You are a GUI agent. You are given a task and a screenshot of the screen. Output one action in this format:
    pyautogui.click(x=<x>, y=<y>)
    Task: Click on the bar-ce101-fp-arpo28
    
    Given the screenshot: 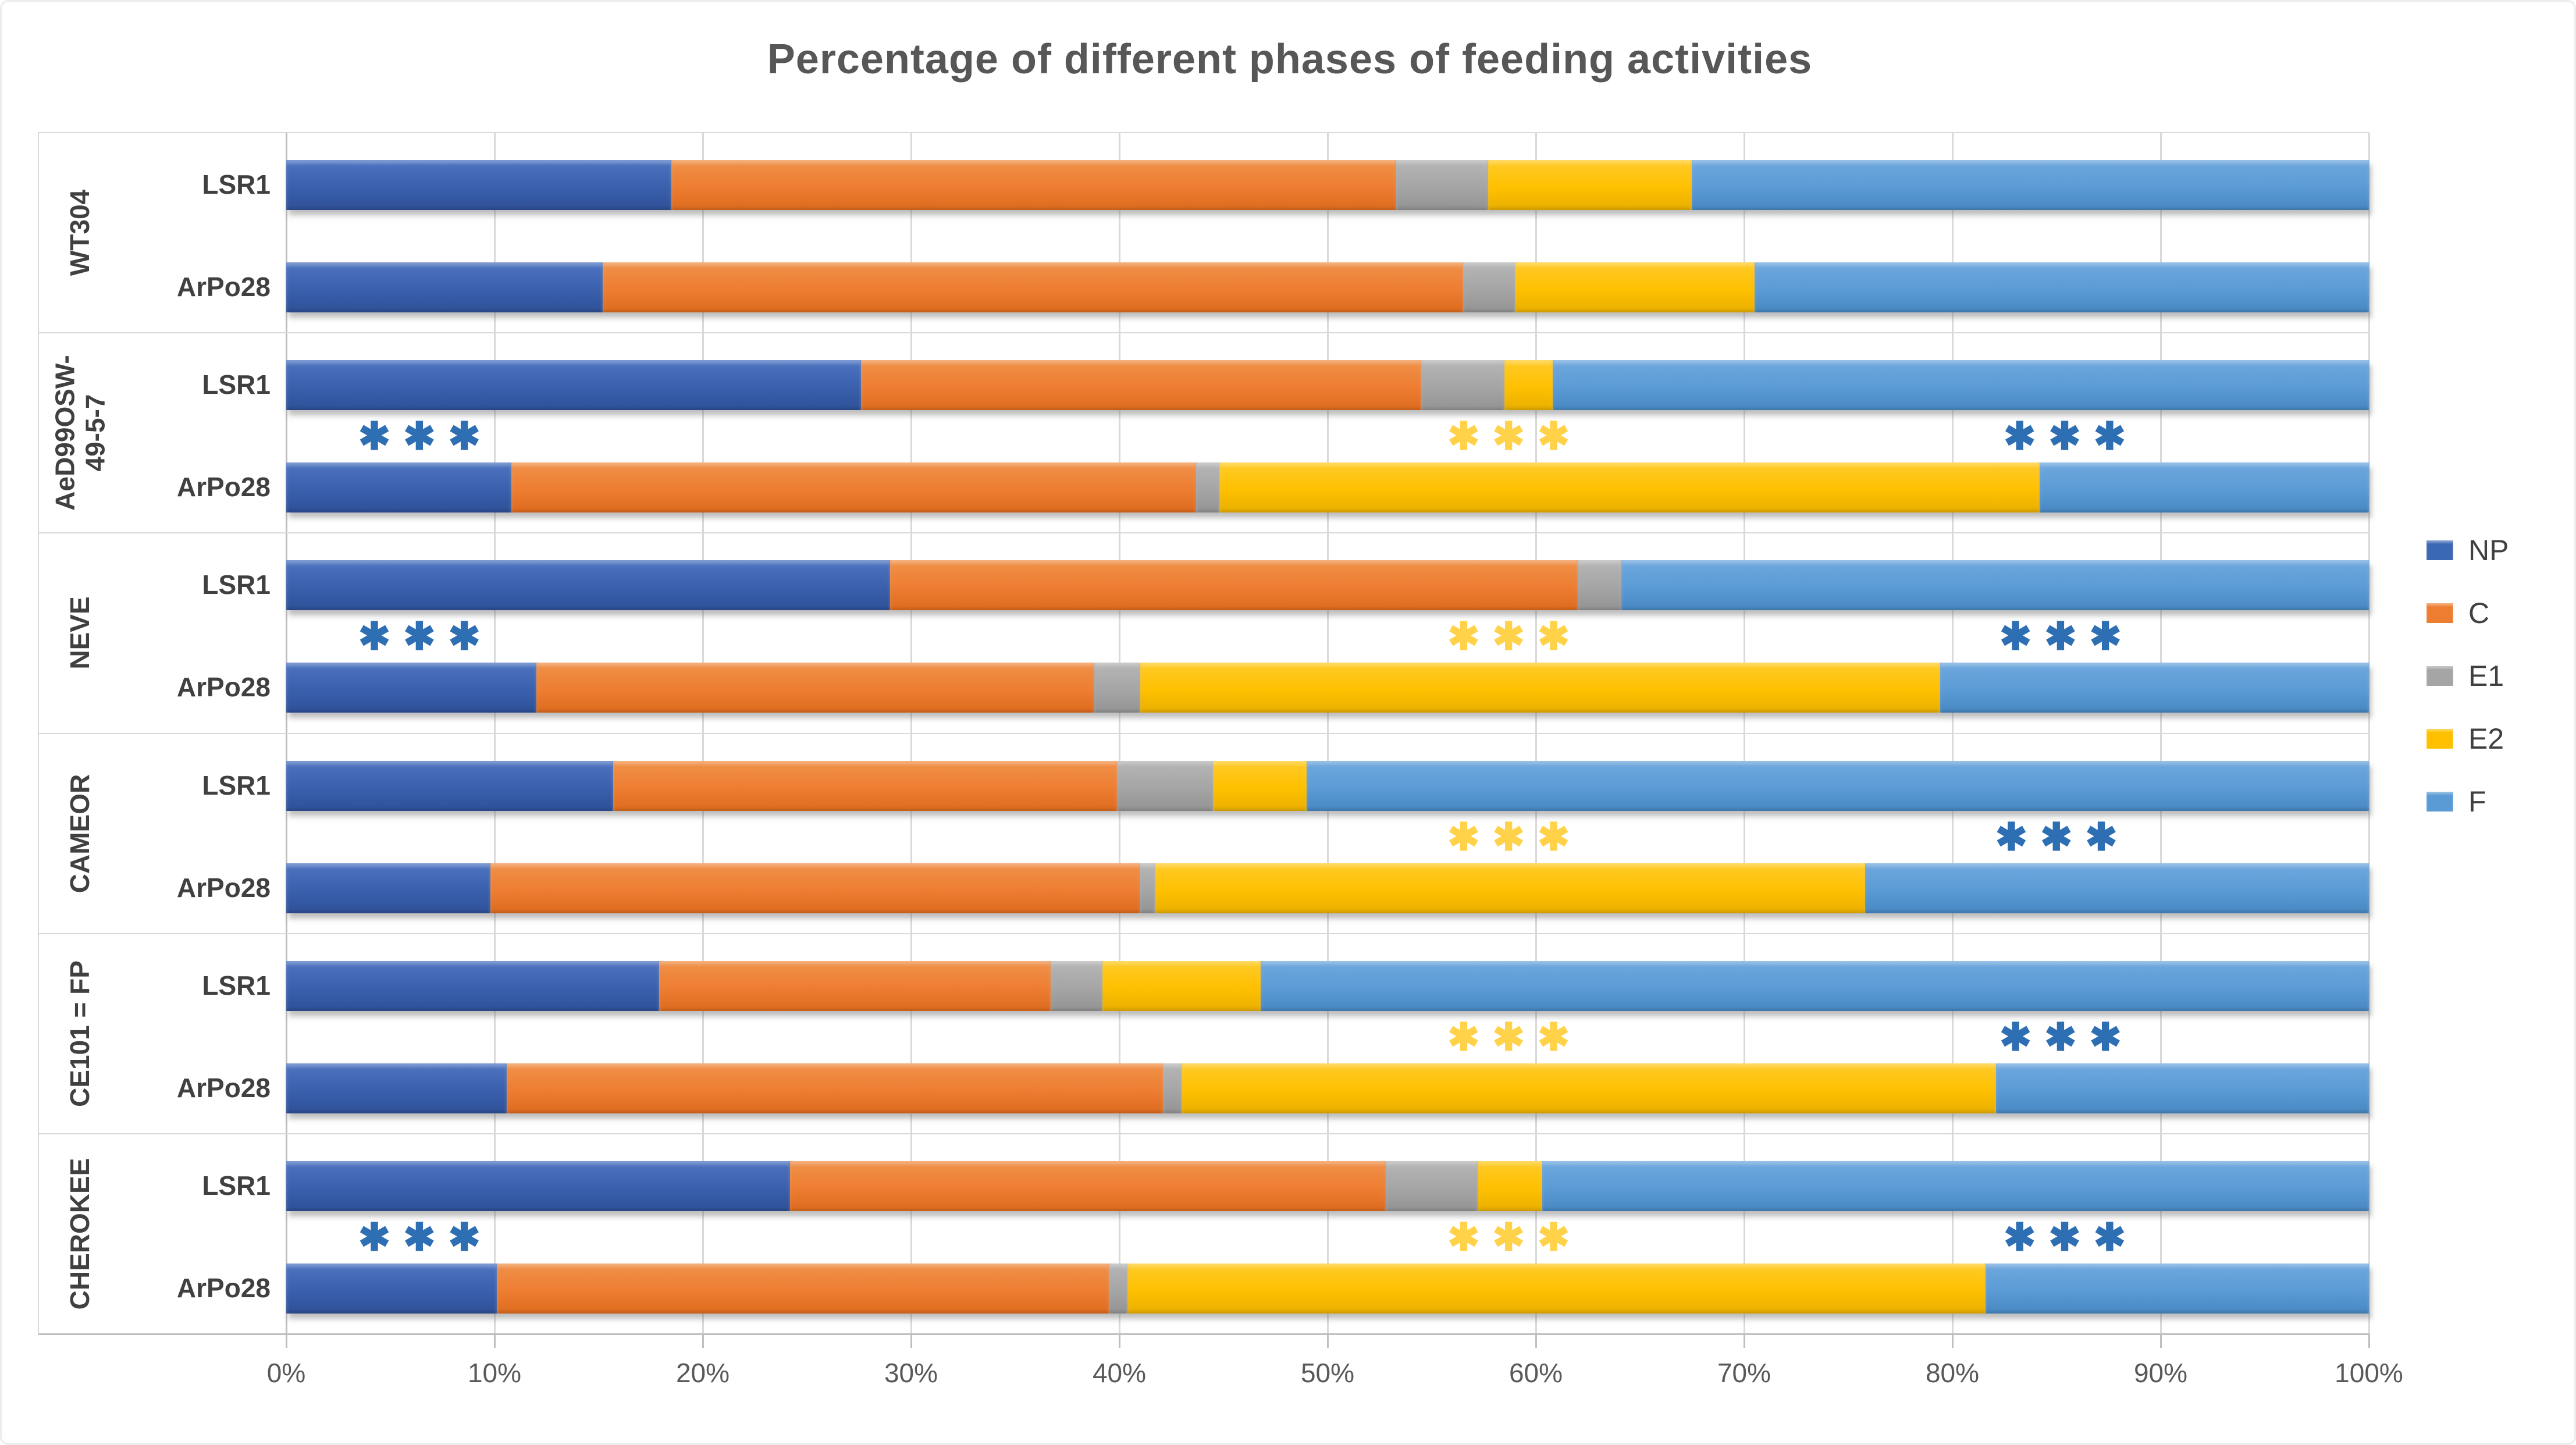 What is the action you would take?
    pyautogui.click(x=1327, y=1088)
    